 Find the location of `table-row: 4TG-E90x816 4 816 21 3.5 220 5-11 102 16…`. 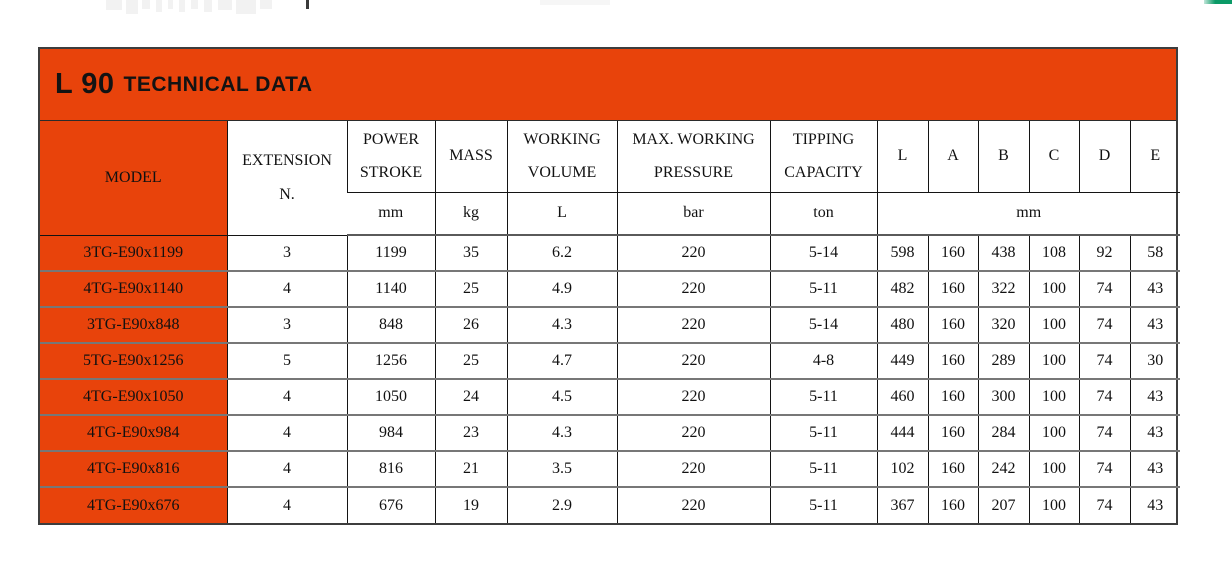

table-row: 4TG-E90x816 4 816 21 3.5 220 5-11 102 16… is located at coordinates (610, 469).